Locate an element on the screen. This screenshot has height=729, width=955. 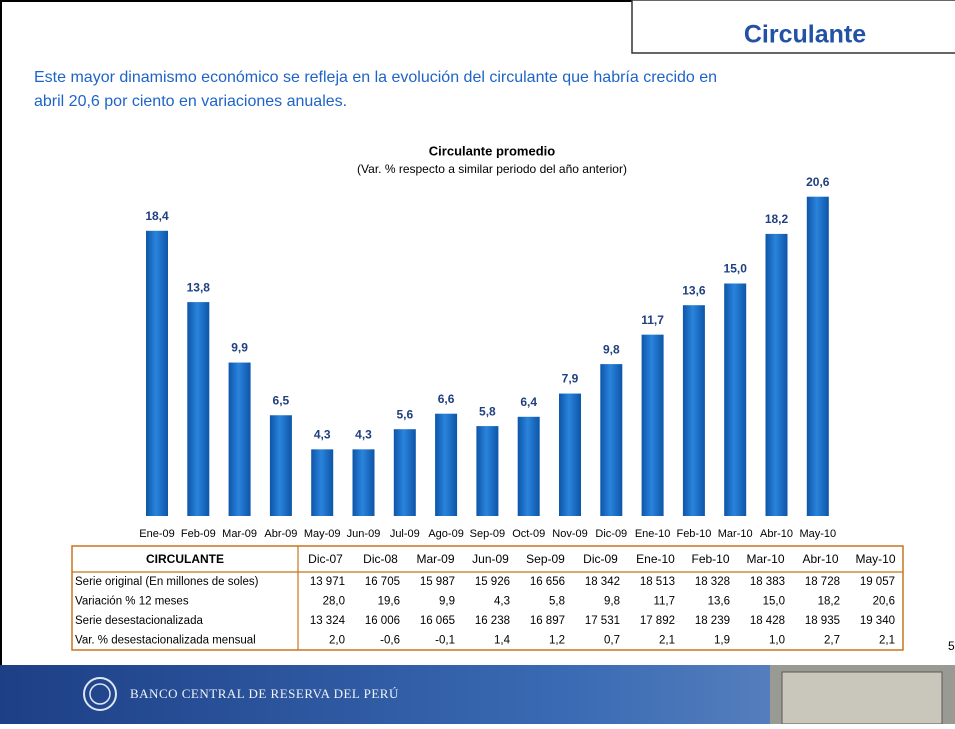
table-cell: 15 987 is located at coordinates (437, 582).